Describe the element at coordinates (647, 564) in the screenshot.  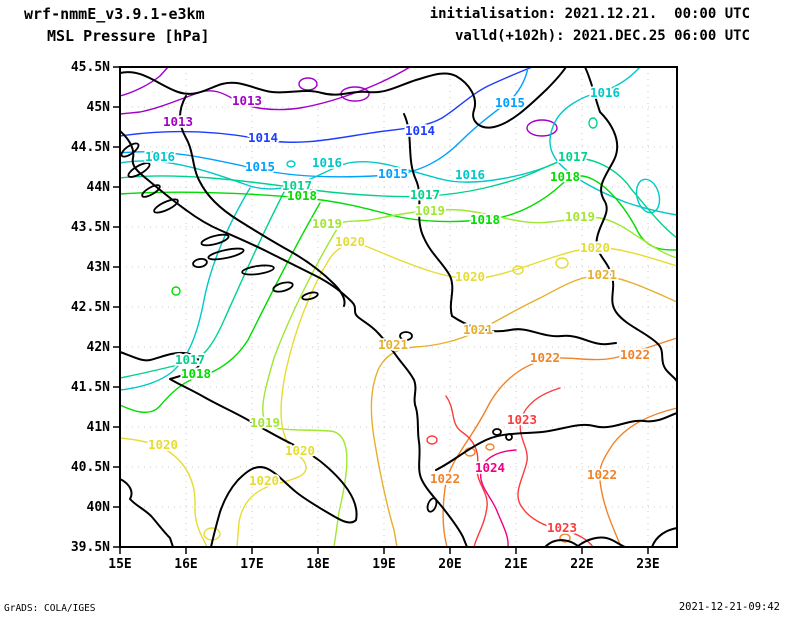
I see `x-axis-label: 23E` at that location.